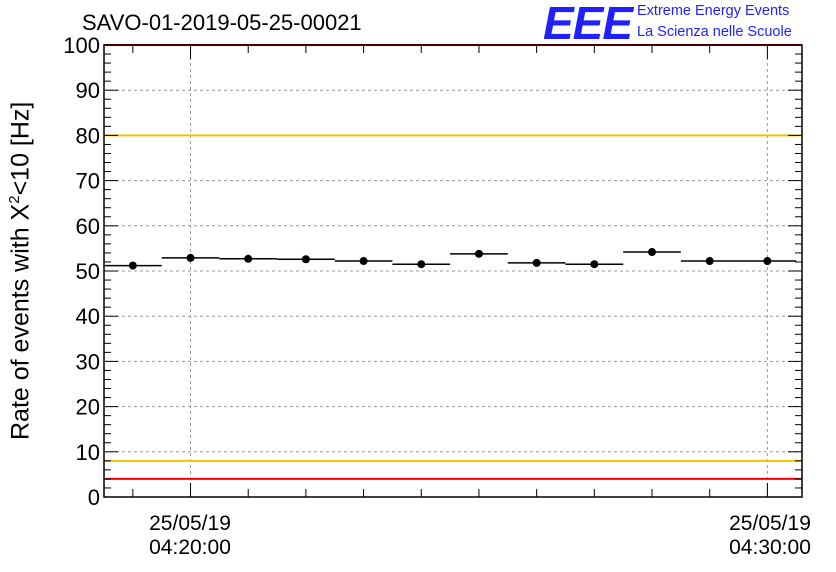  Describe the element at coordinates (88, 407) in the screenshot. I see `y-tick-label: 20` at that location.